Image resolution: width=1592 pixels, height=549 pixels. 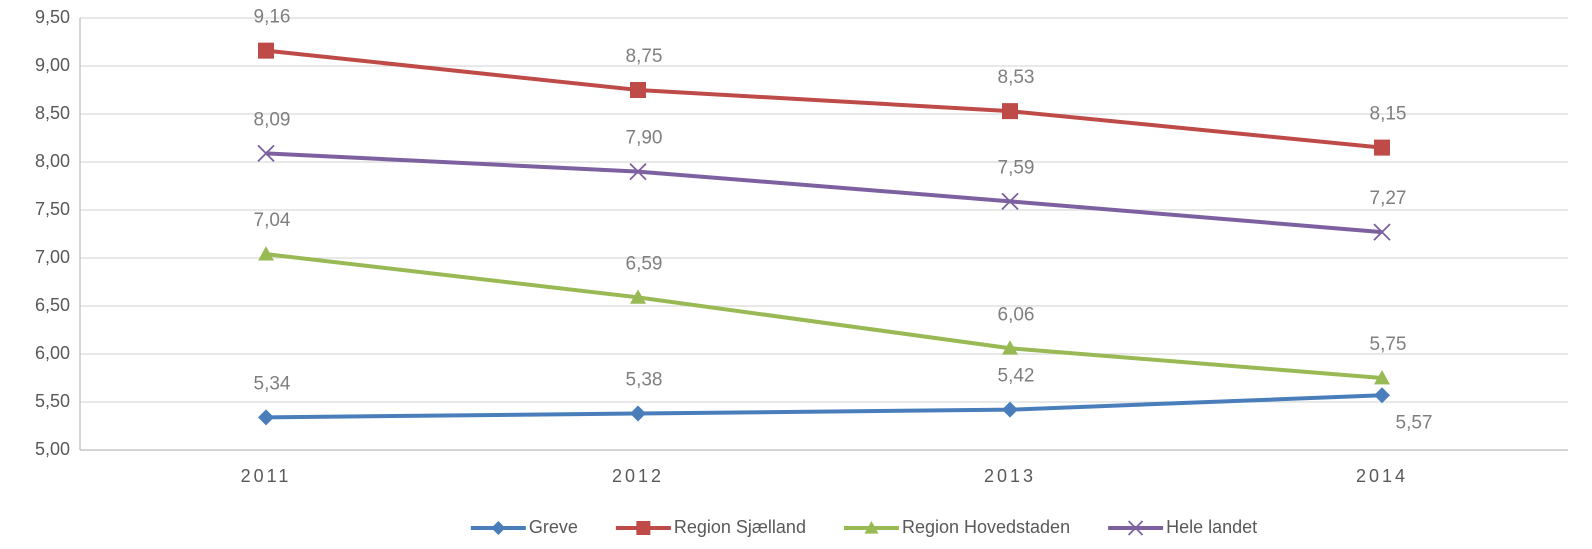 I want to click on y-tick-label: 7,50, so click(x=52, y=209).